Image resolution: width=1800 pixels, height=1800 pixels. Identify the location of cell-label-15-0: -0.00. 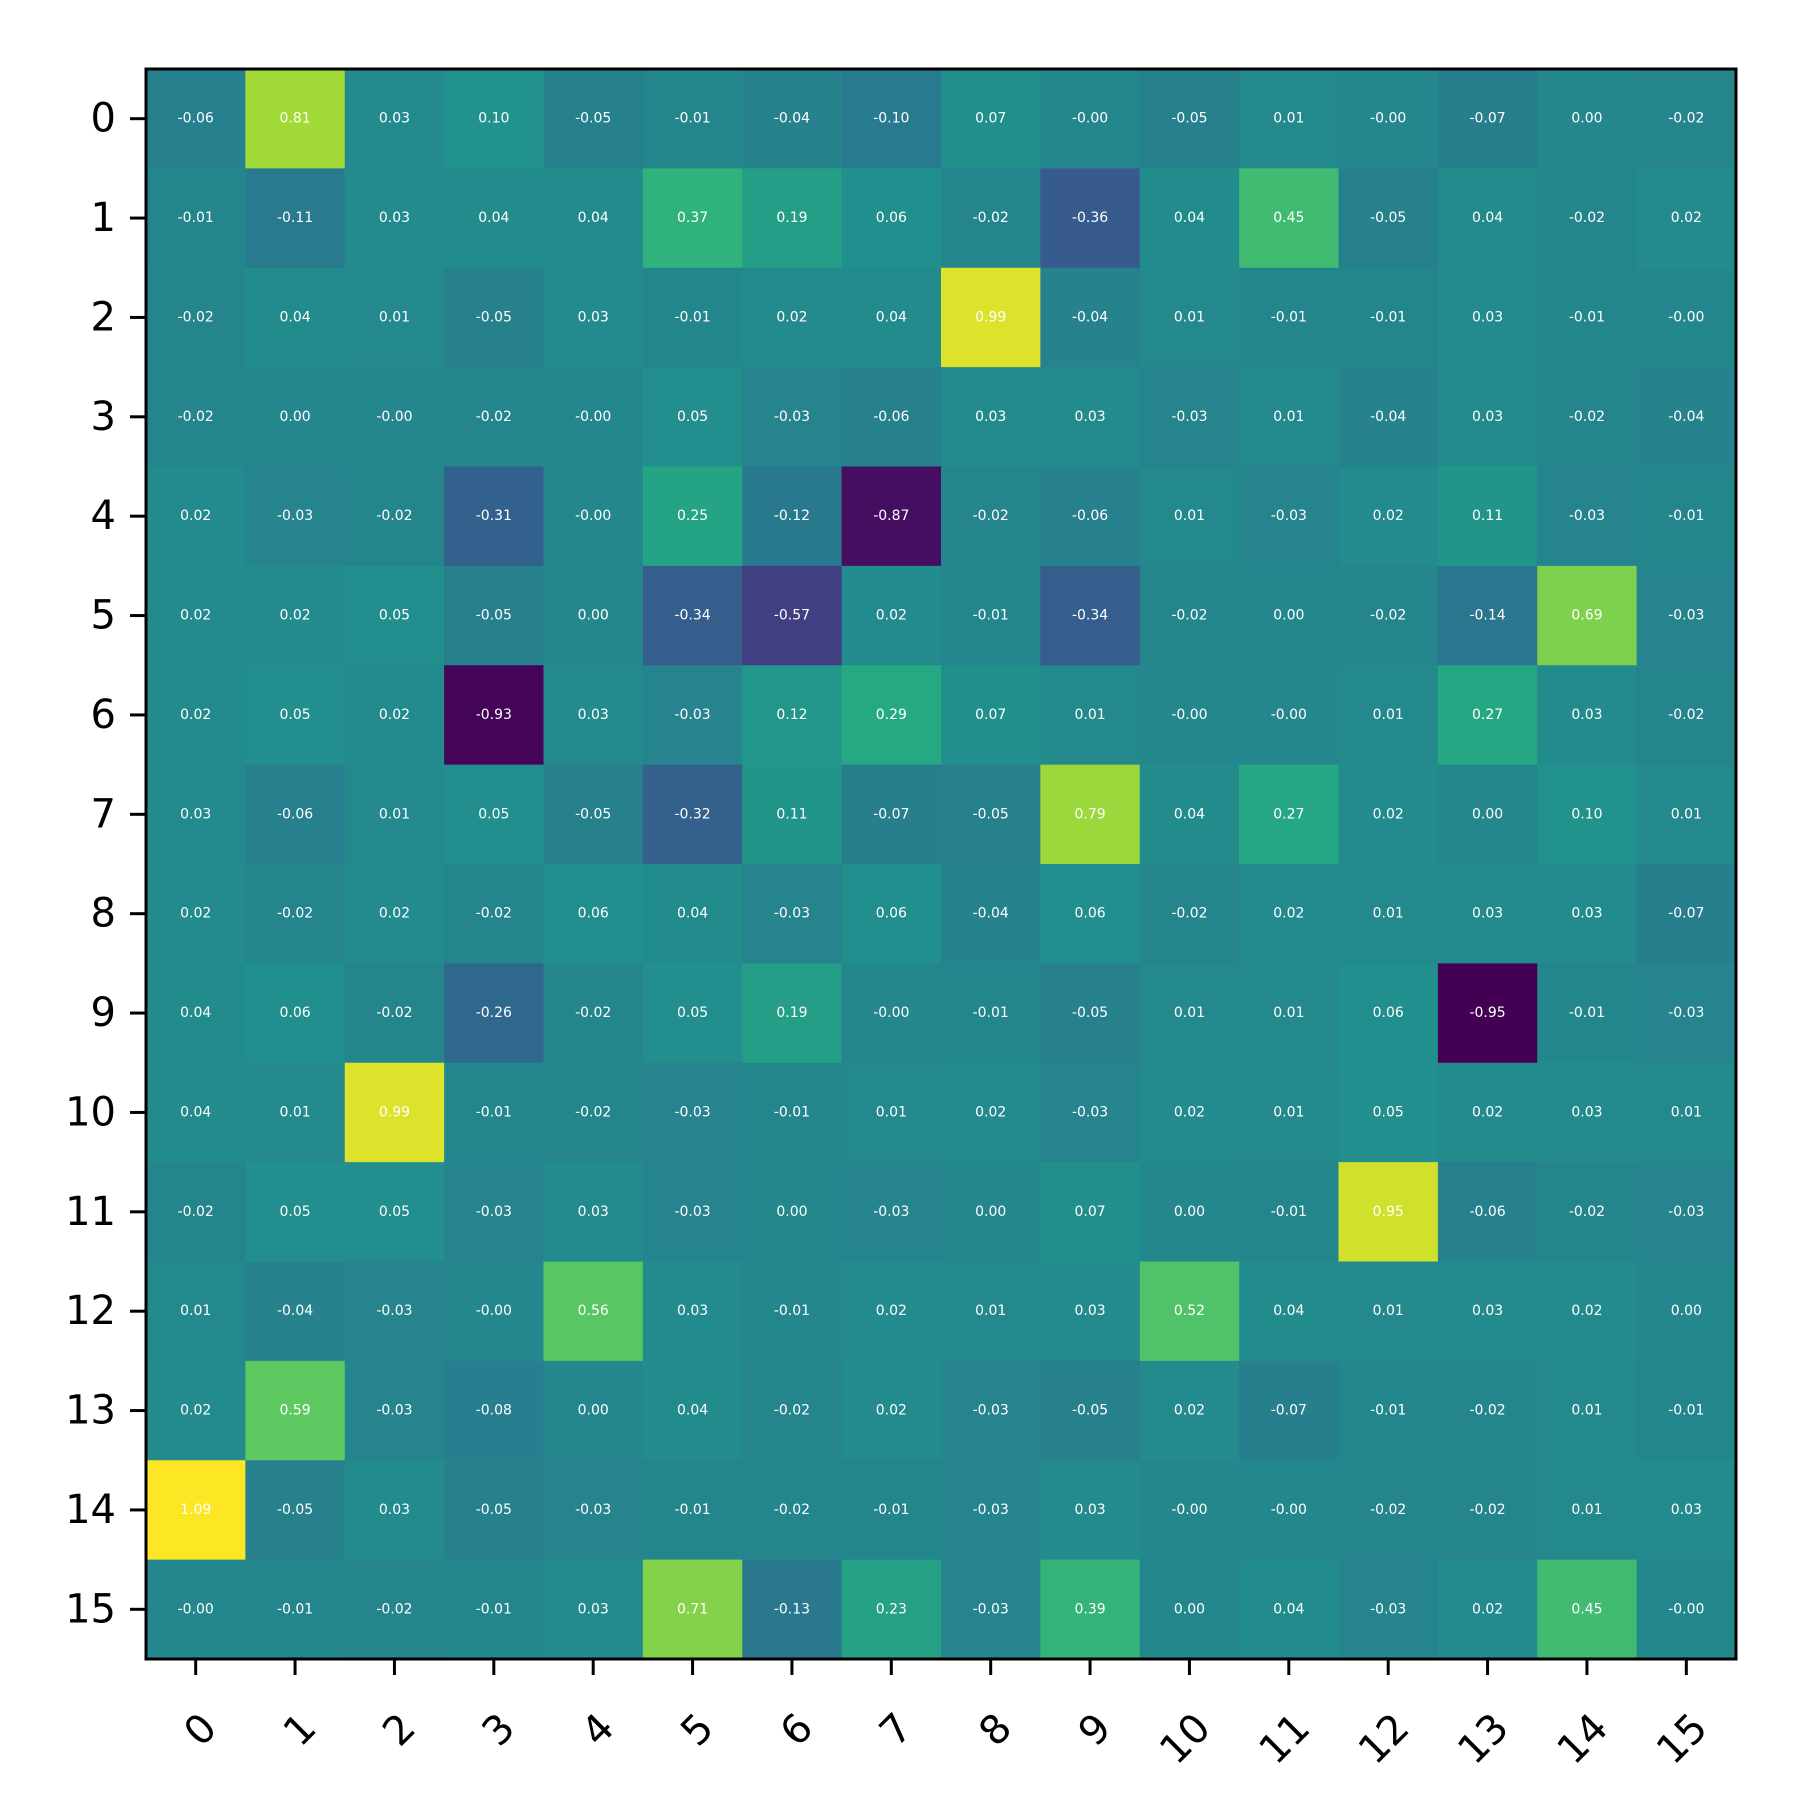
(196, 1609).